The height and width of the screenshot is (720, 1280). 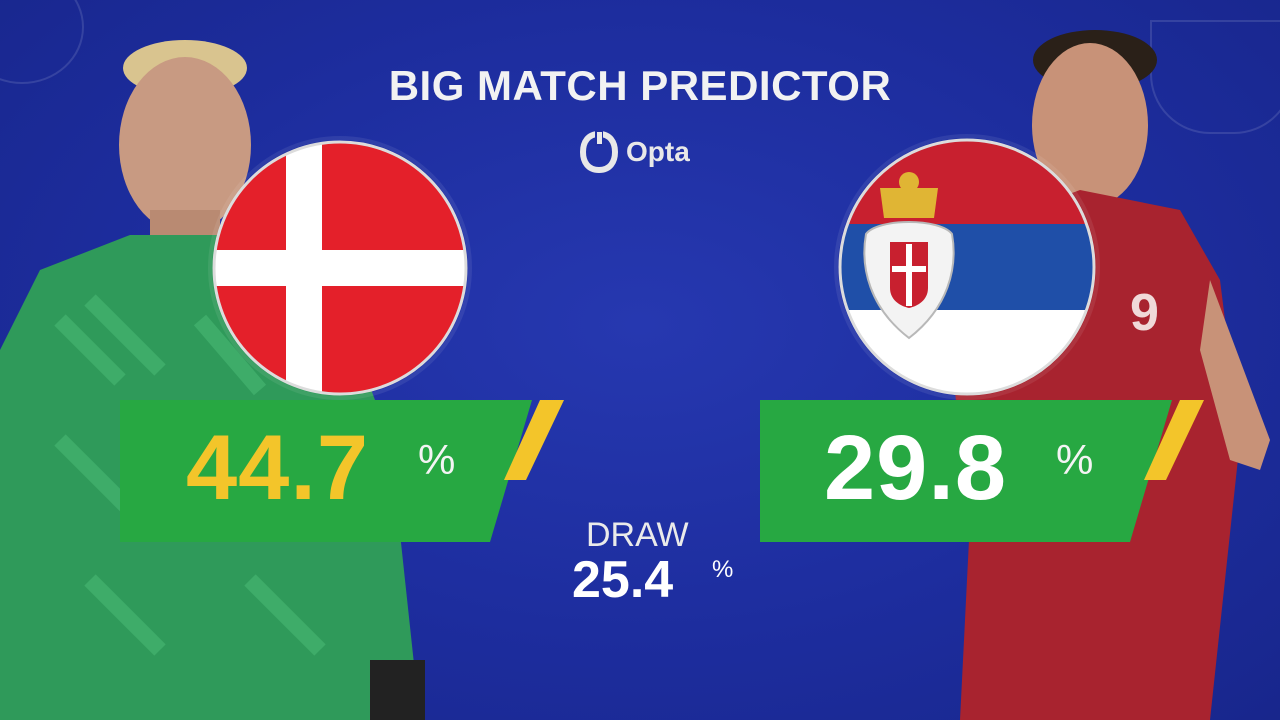 I want to click on serbia-win-box-shape, so click(x=982, y=471).